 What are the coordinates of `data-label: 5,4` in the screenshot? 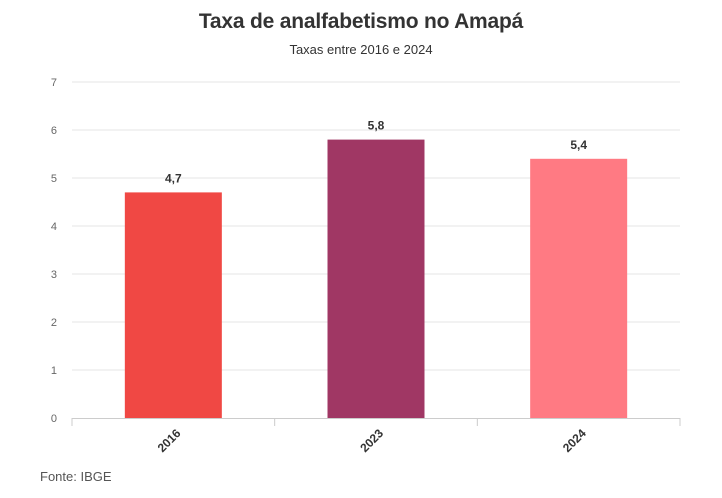 It's located at (578, 145).